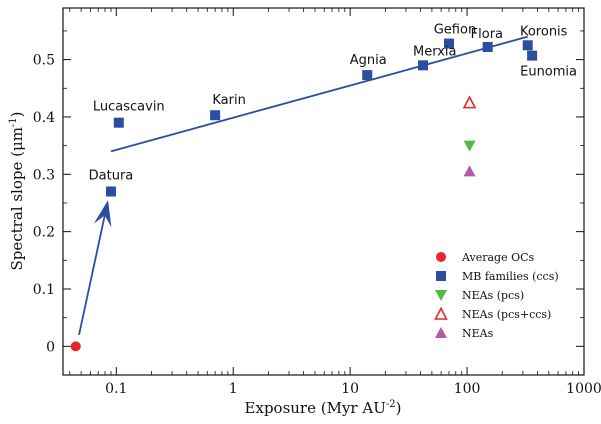  Describe the element at coordinates (44, 233) in the screenshot. I see `y-tick-label: 0.2` at that location.